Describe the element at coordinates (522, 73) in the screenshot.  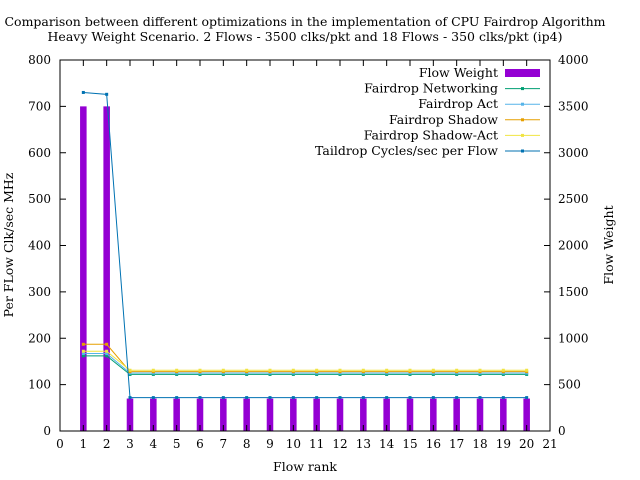
I see `legend-swatch` at that location.